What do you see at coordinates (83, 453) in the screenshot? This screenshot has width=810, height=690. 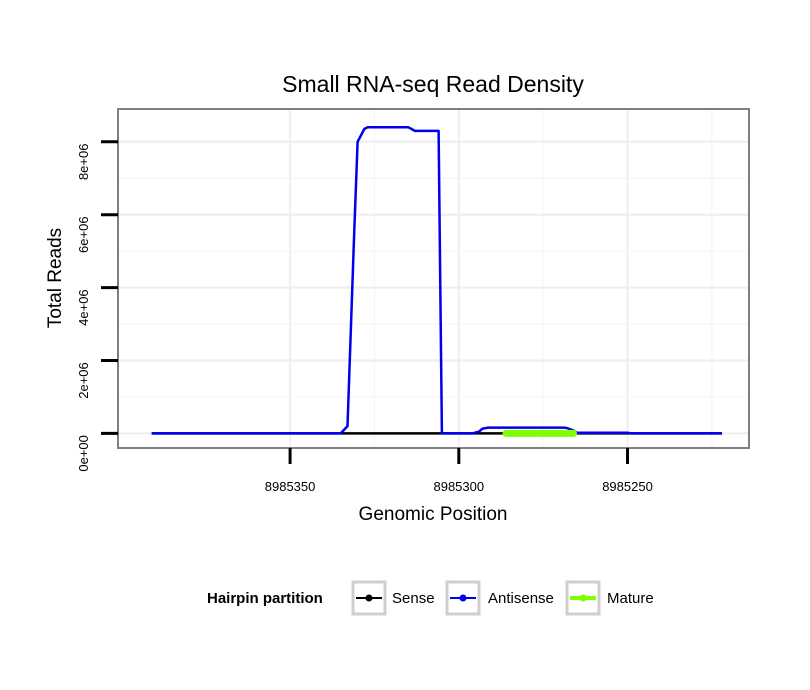 I see `y-tick-label: 0e+00` at bounding box center [83, 453].